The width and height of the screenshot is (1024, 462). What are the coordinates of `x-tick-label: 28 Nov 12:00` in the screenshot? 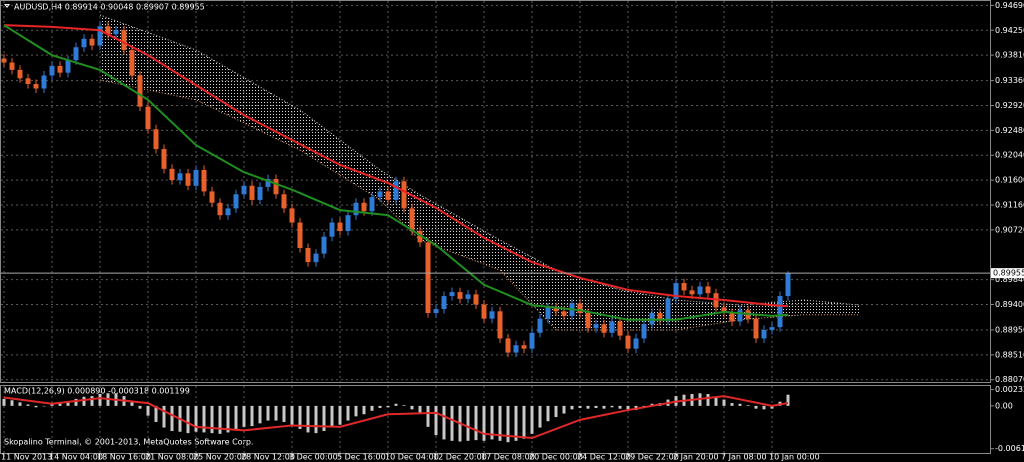 It's located at (268, 457).